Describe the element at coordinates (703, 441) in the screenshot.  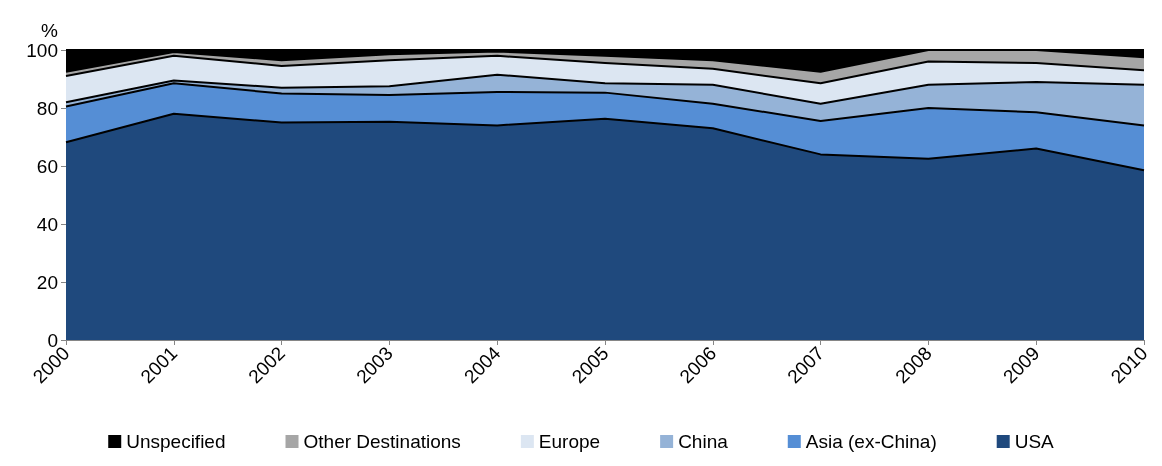
I see `legend-label: China` at that location.